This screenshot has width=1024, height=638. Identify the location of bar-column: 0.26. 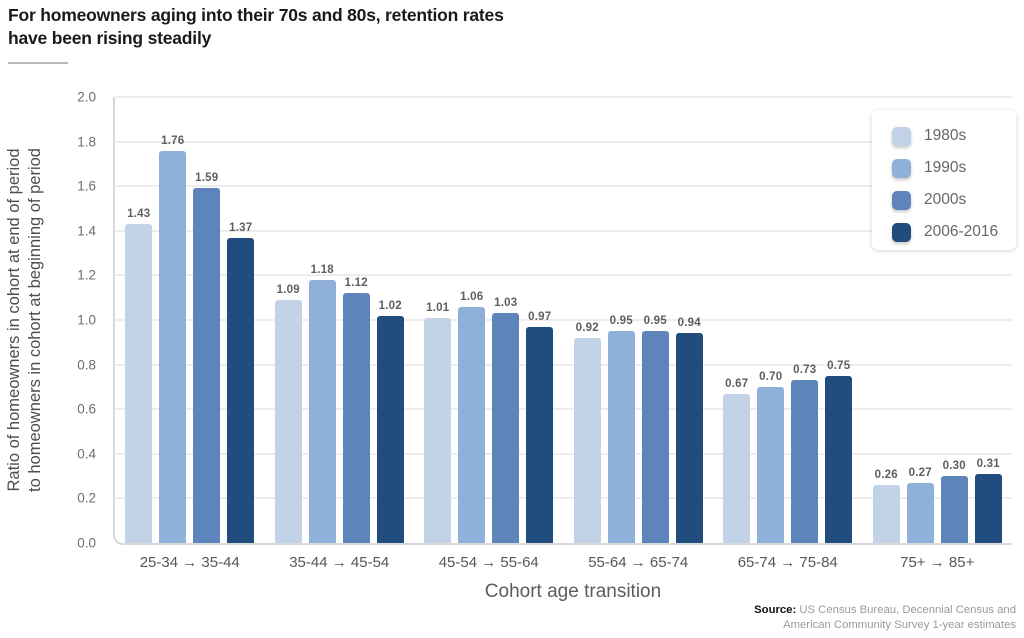
(886, 320).